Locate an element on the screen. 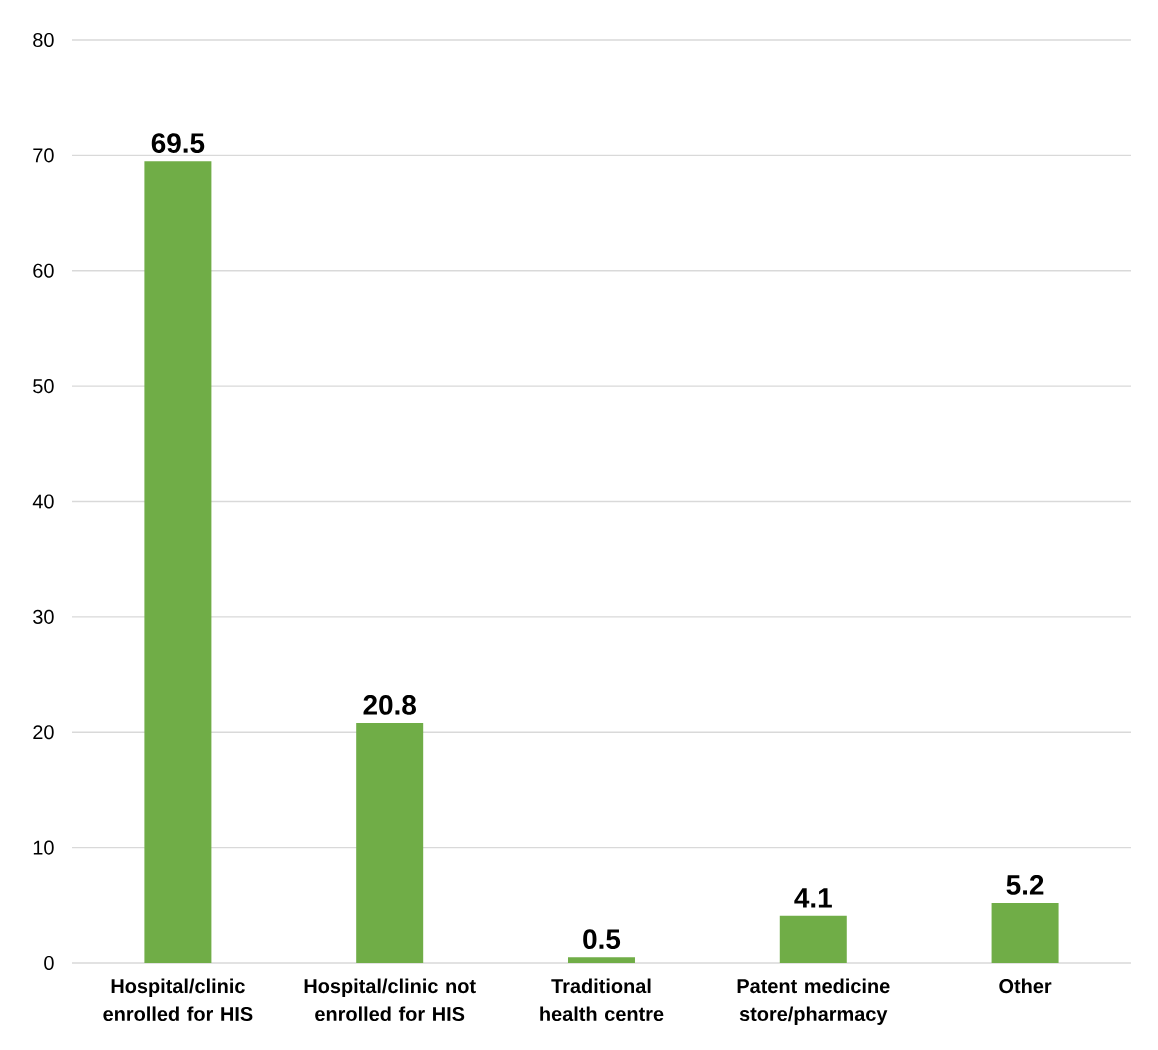 Image resolution: width=1158 pixels, height=1050 pixels. x-tick-label: Patent medicine store/pharmacy is located at coordinates (813, 1001).